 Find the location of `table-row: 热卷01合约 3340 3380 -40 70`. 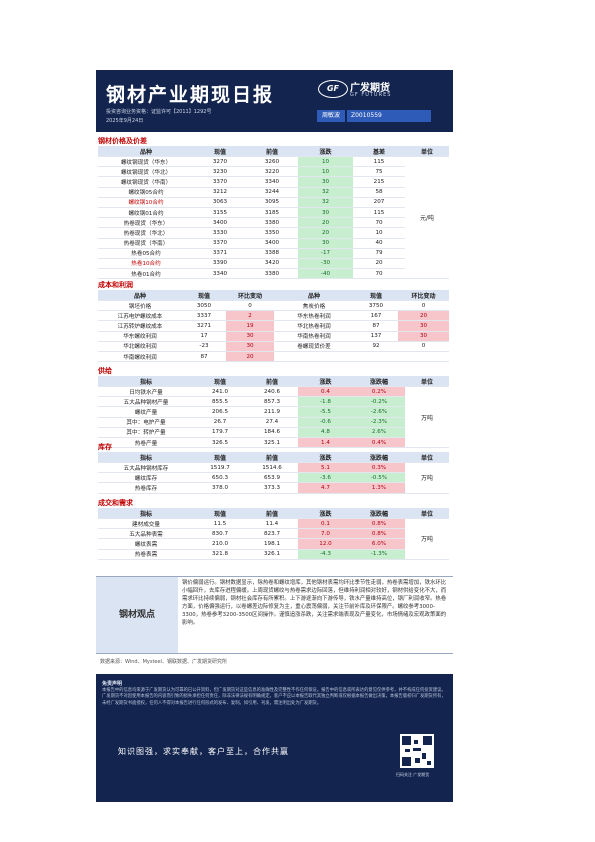

table-row: 热卷01合约 3340 3380 -40 70 is located at coordinates (273, 274).